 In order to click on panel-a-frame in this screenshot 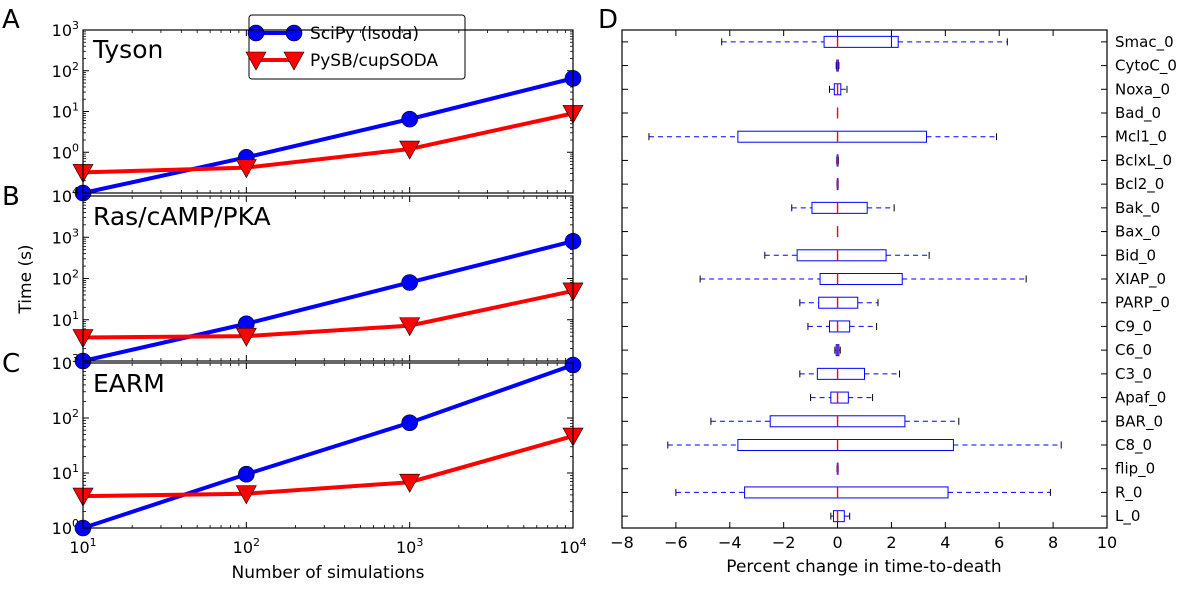, I will do `click(328, 111)`.